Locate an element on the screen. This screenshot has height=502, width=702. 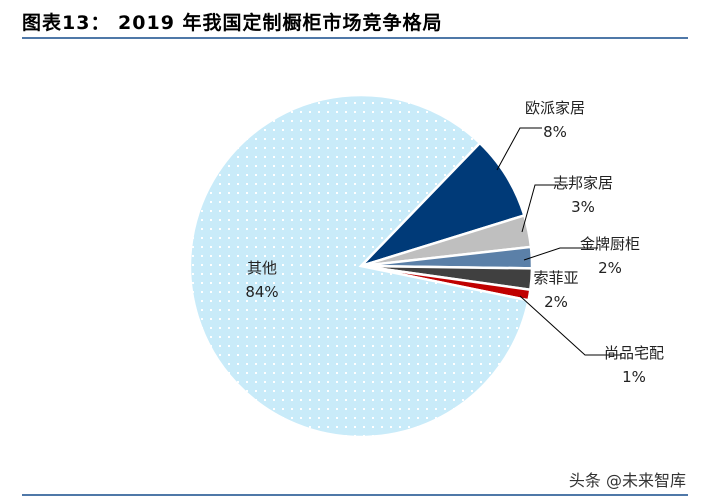
chart-title: 图表13： 2019 年我国定制橱柜市场竞争格局 is located at coordinates (232, 23).